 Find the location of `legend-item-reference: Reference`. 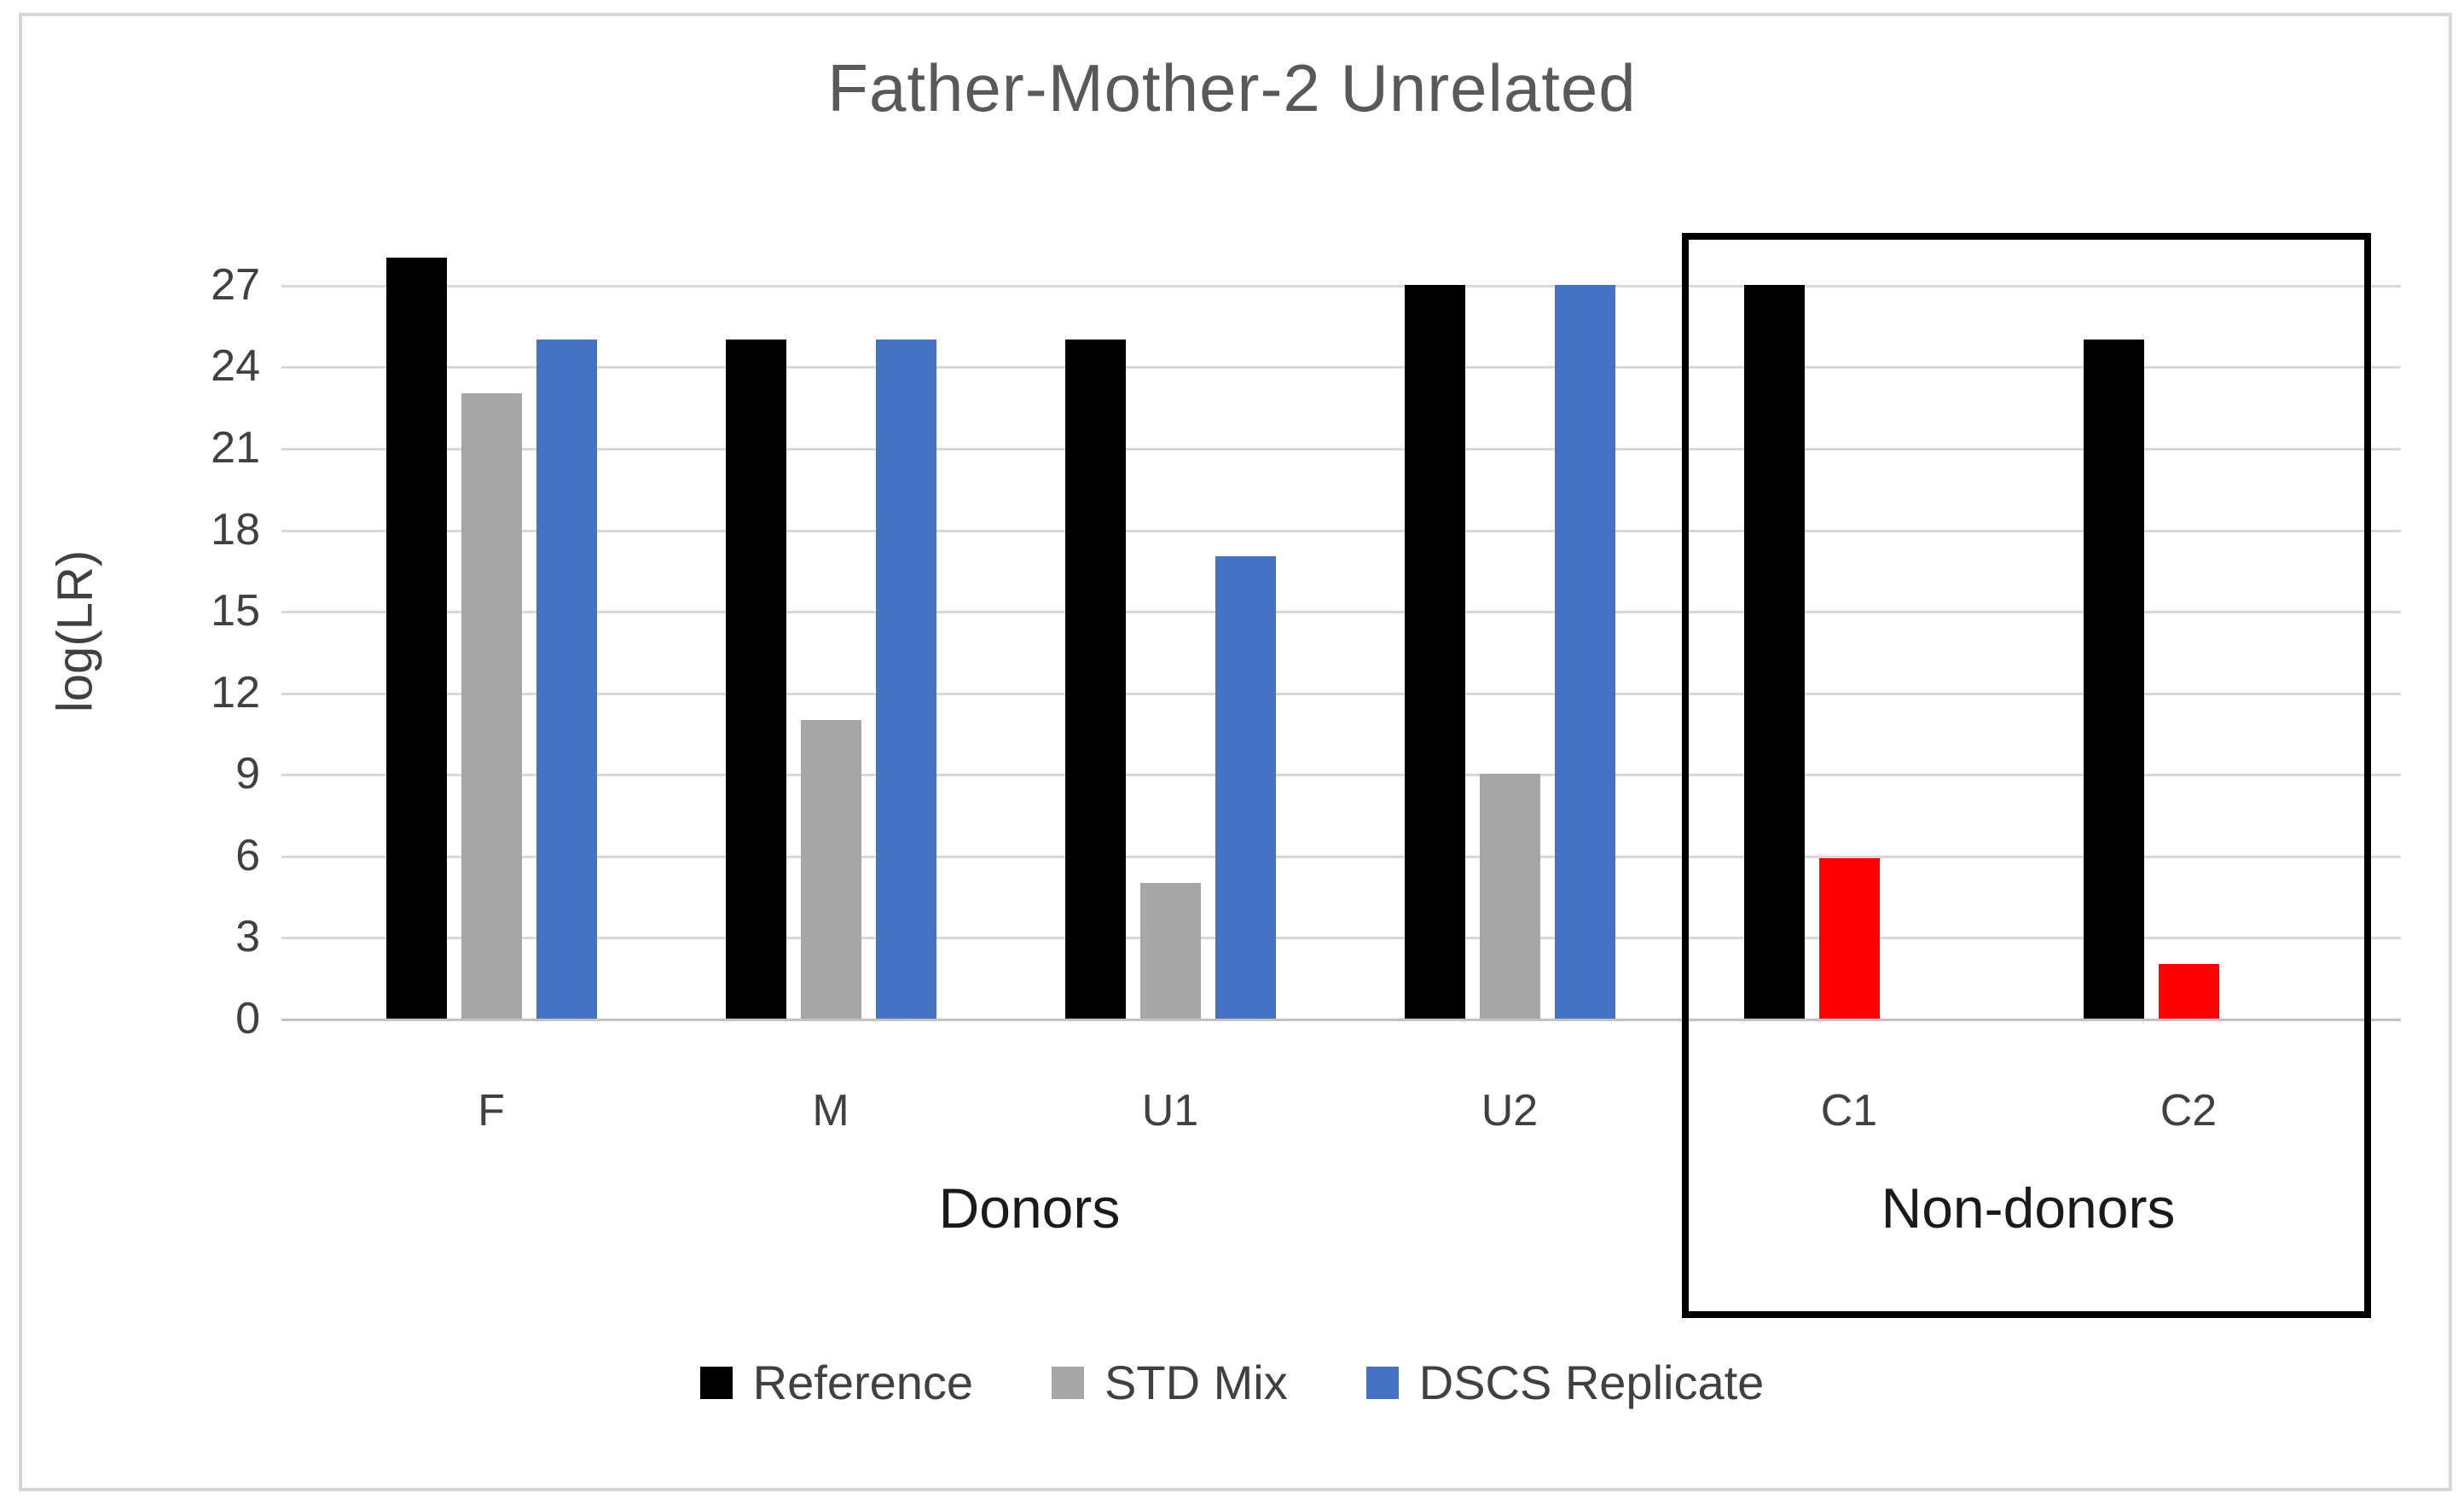

legend-item-reference: Reference is located at coordinates (836, 1382).